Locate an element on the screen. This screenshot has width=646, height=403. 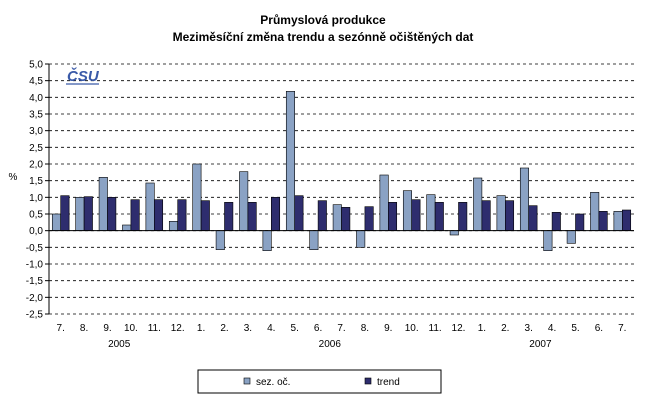
y-tick-label: 1,0 is located at coordinates (36, 198).